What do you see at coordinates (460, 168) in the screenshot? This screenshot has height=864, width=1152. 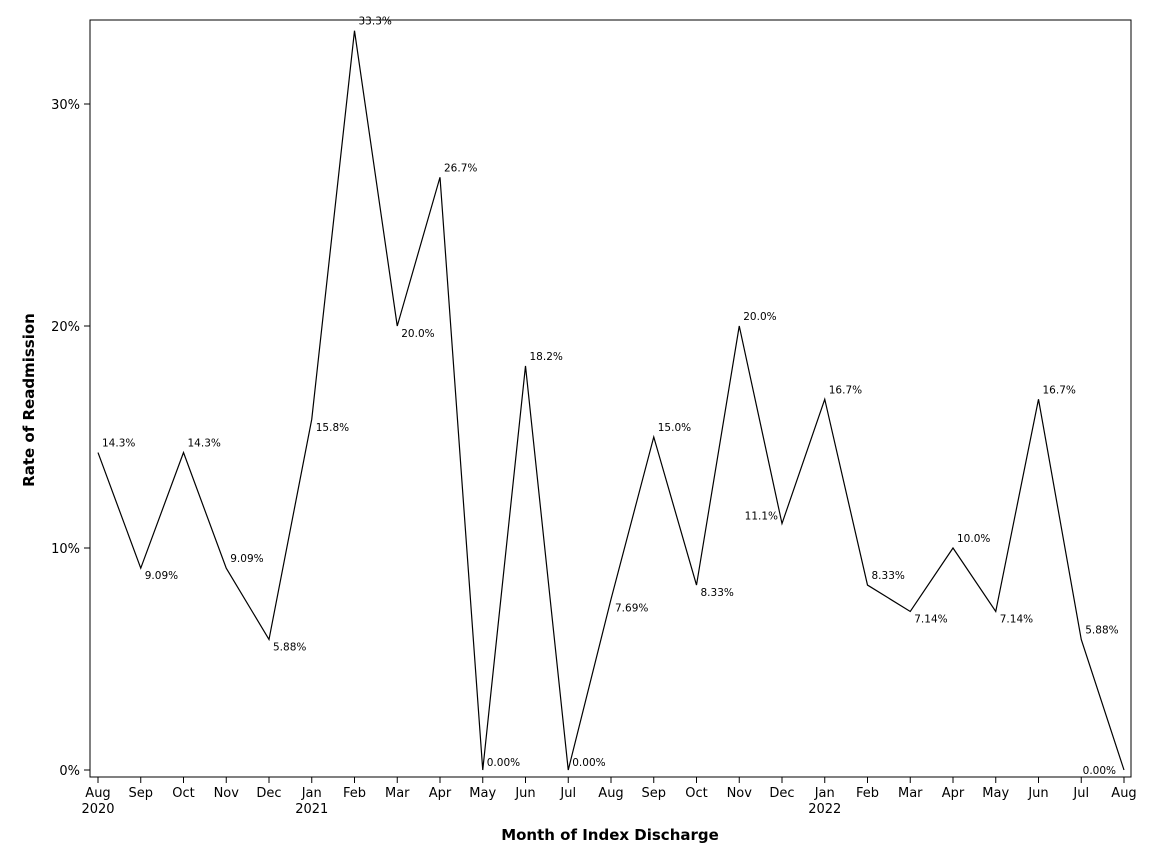 I see `data-label: 26.7%` at bounding box center [460, 168].